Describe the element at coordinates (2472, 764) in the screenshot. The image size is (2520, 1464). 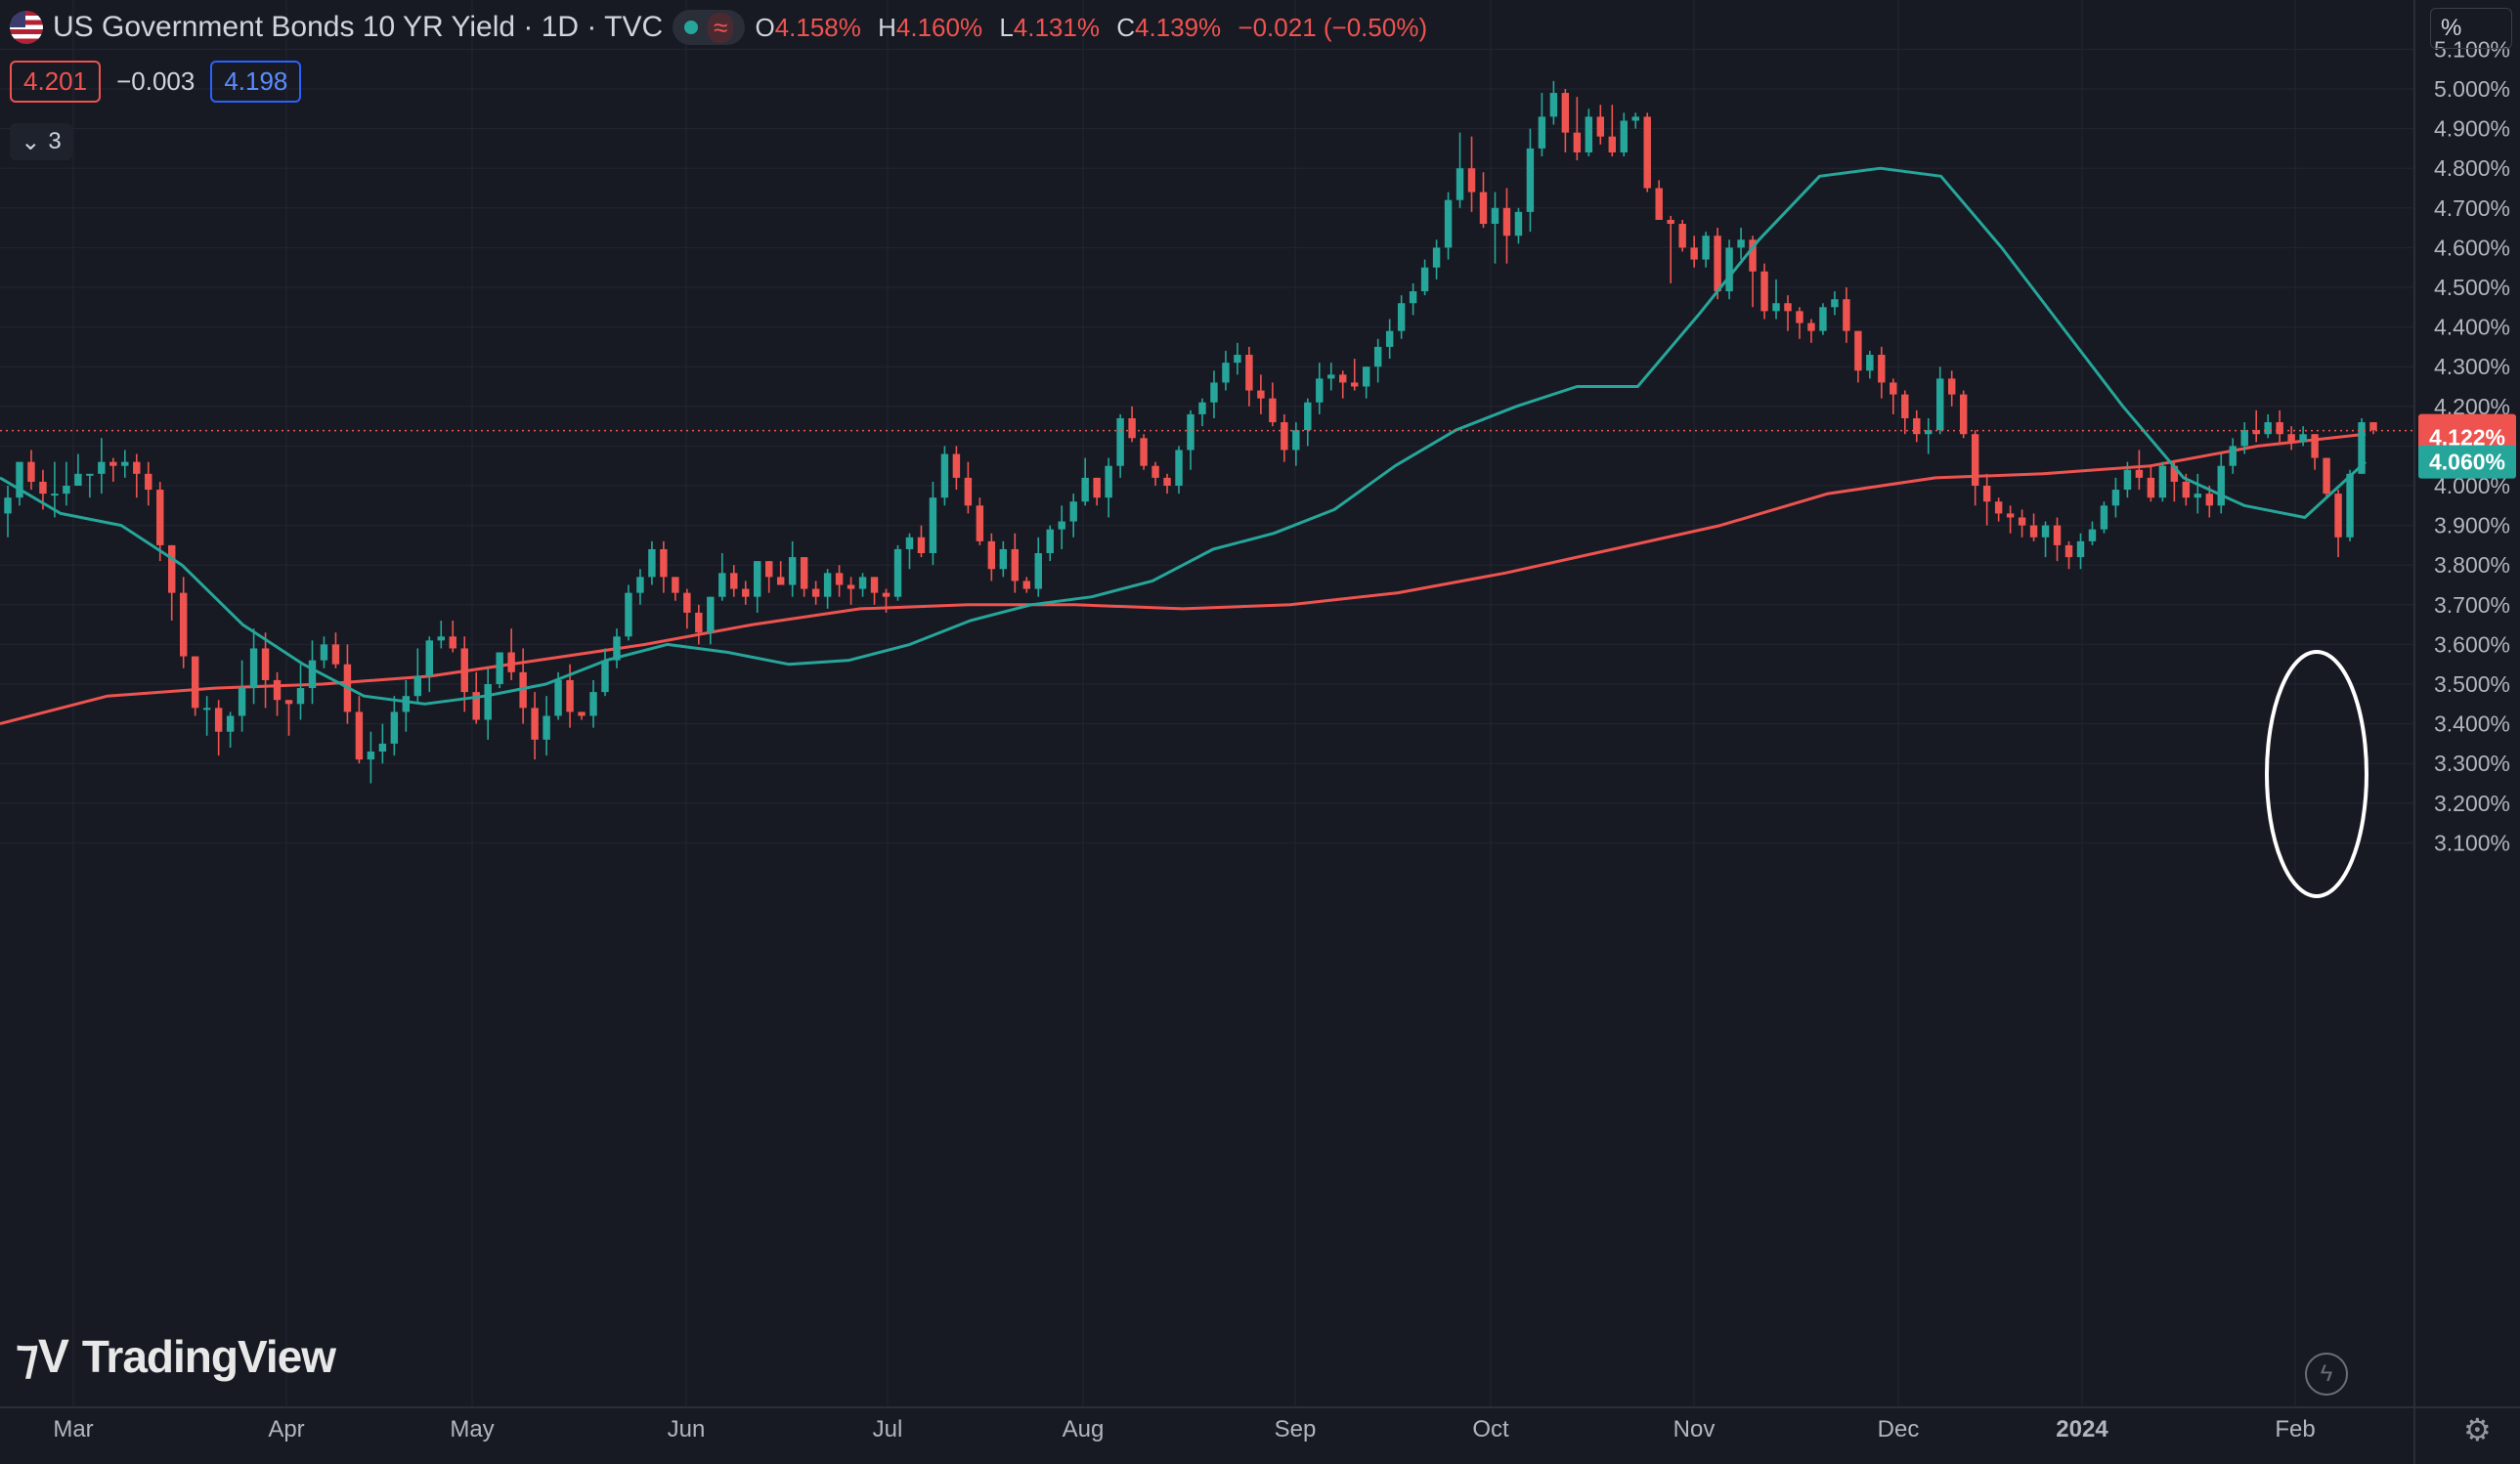
I see `y-tick-label: 3.300%` at that location.